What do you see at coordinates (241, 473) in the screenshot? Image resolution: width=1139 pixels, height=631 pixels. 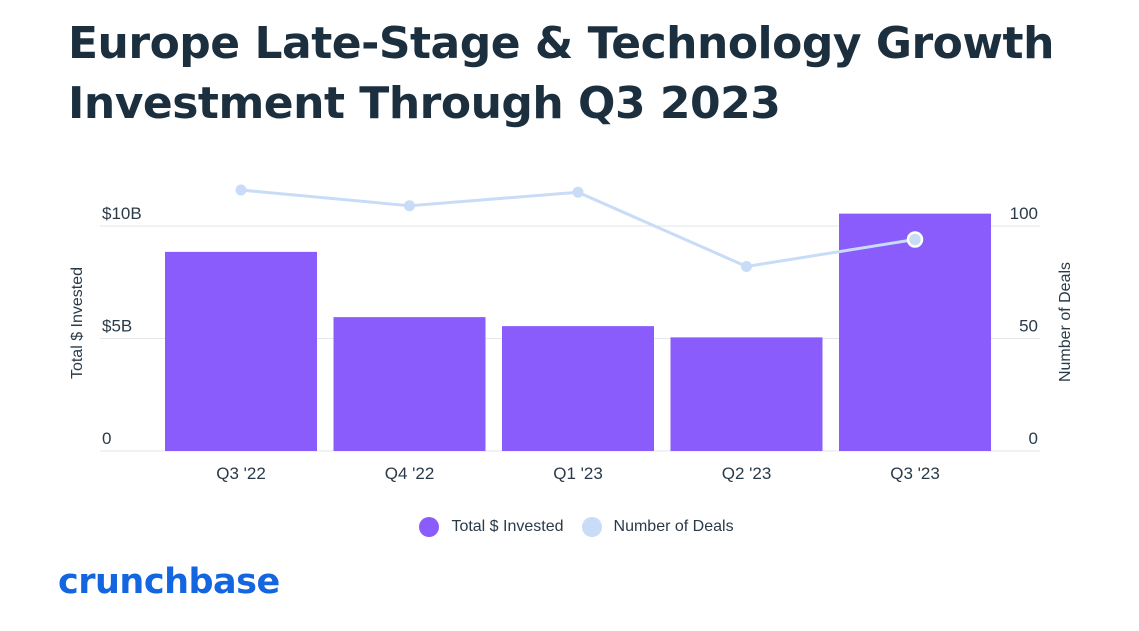 I see `x-tick-label: Q3 '22` at bounding box center [241, 473].